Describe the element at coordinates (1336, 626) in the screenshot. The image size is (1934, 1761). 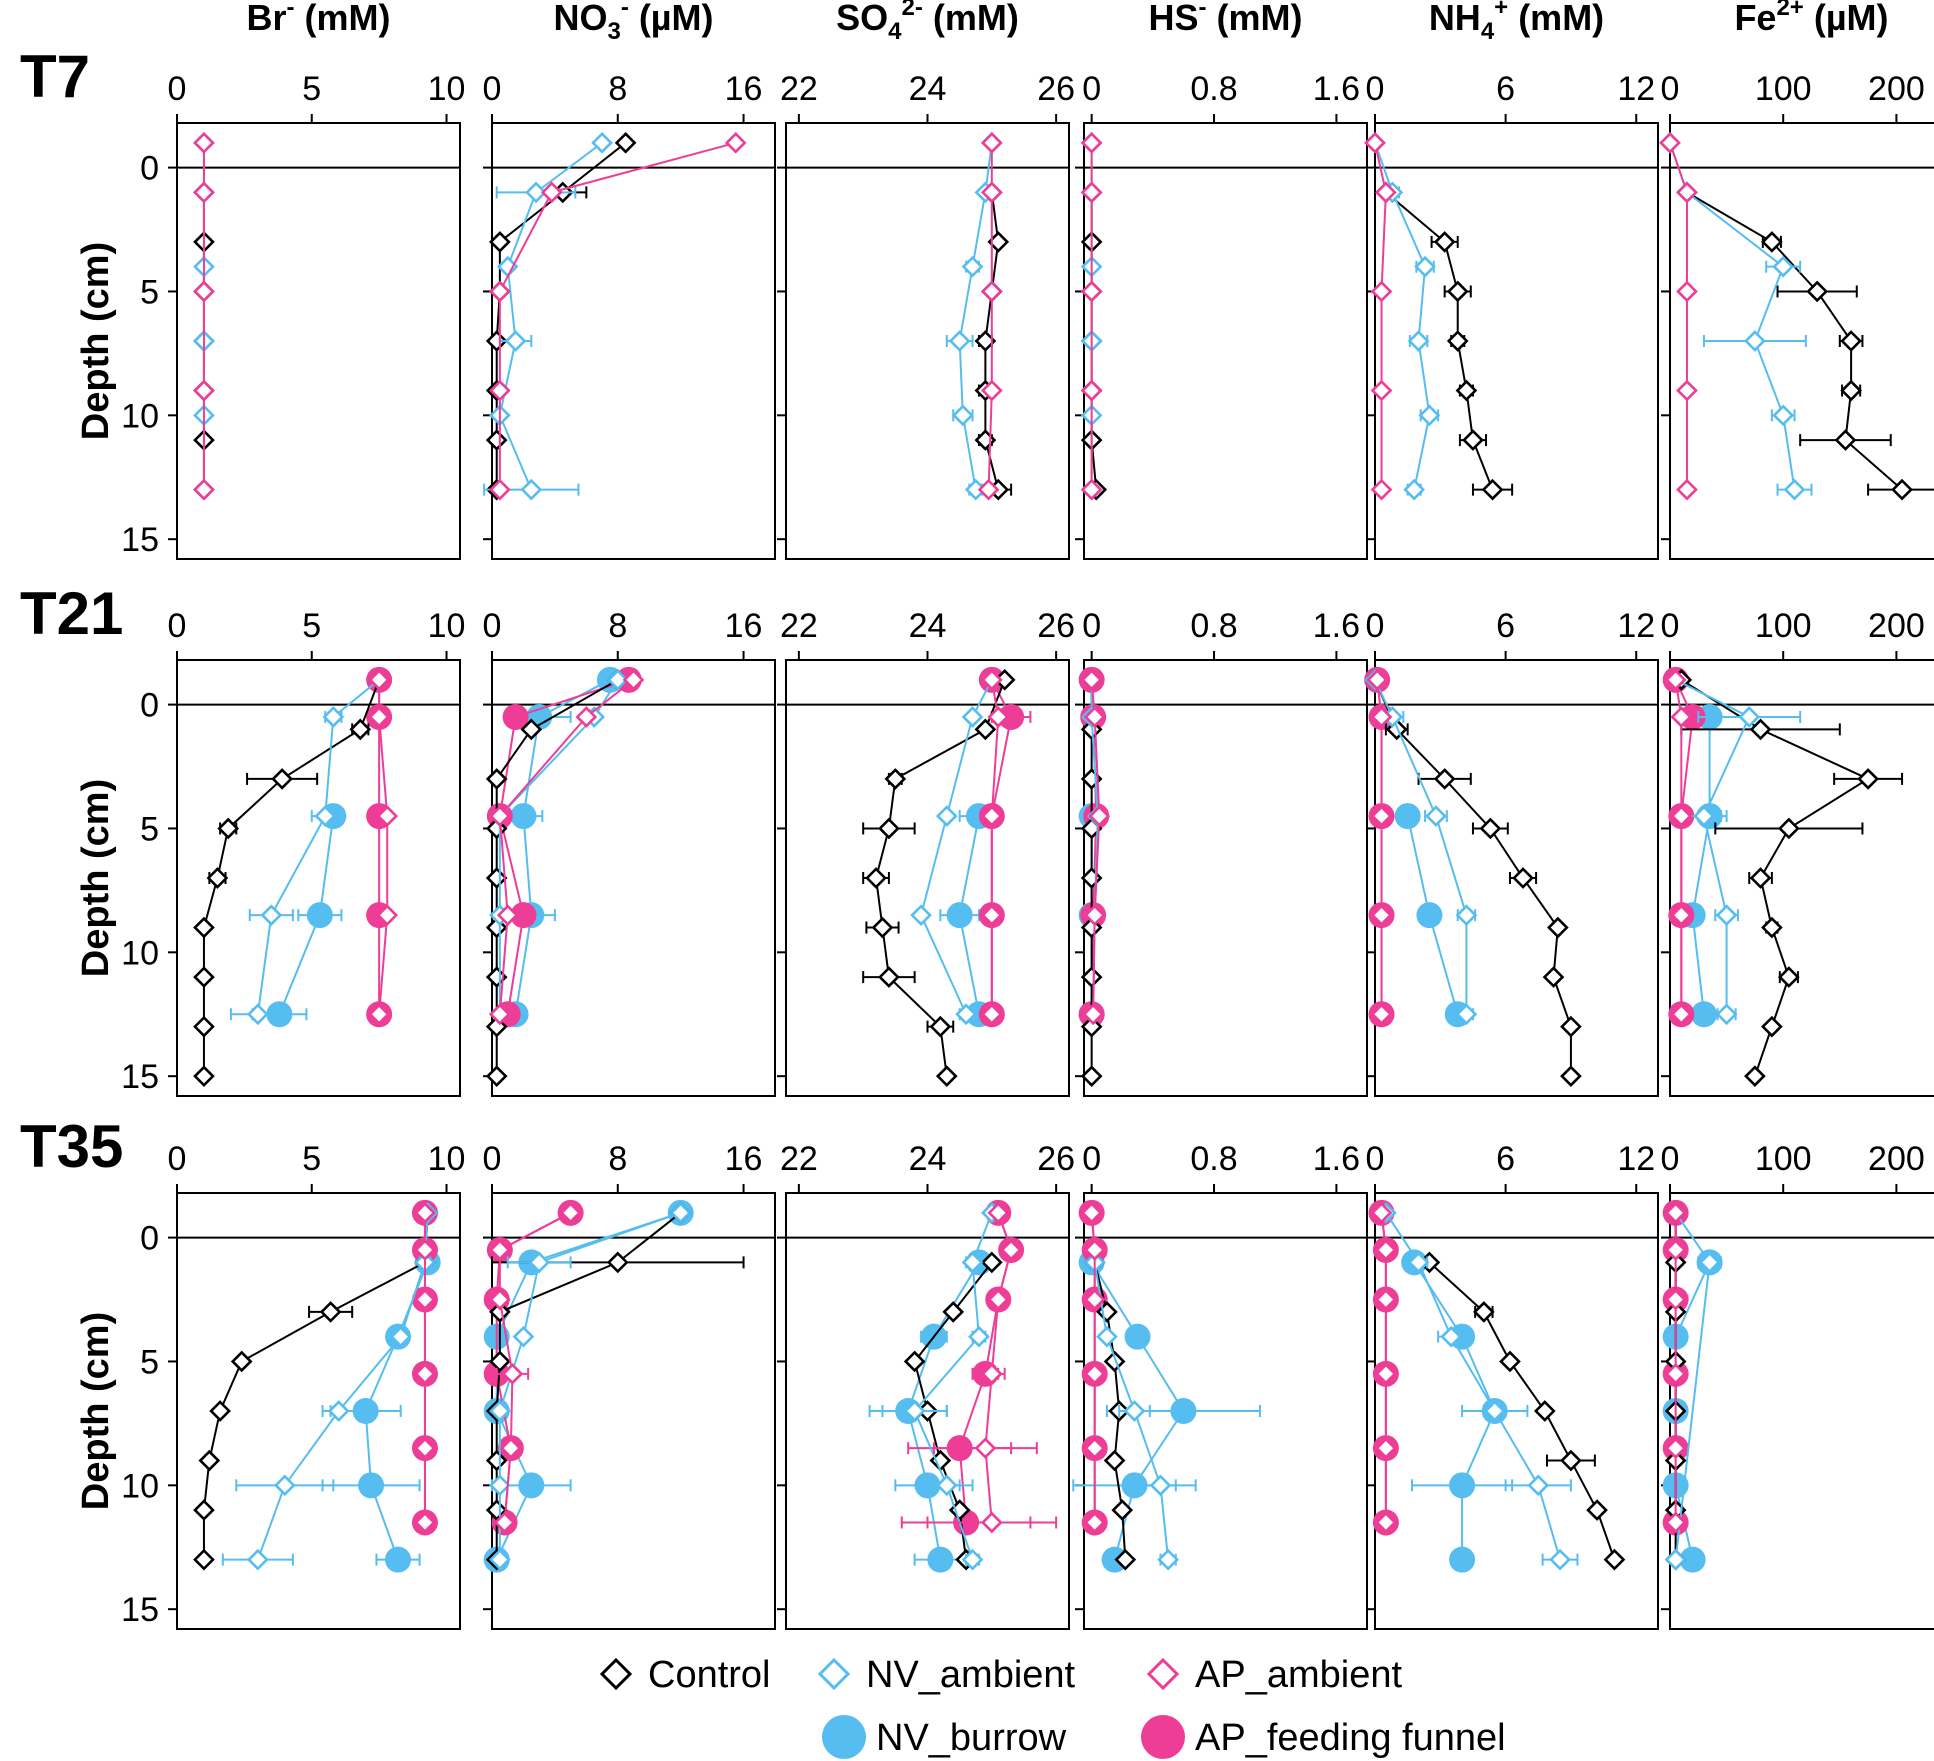
I see `x-tick-label: 1.6` at that location.